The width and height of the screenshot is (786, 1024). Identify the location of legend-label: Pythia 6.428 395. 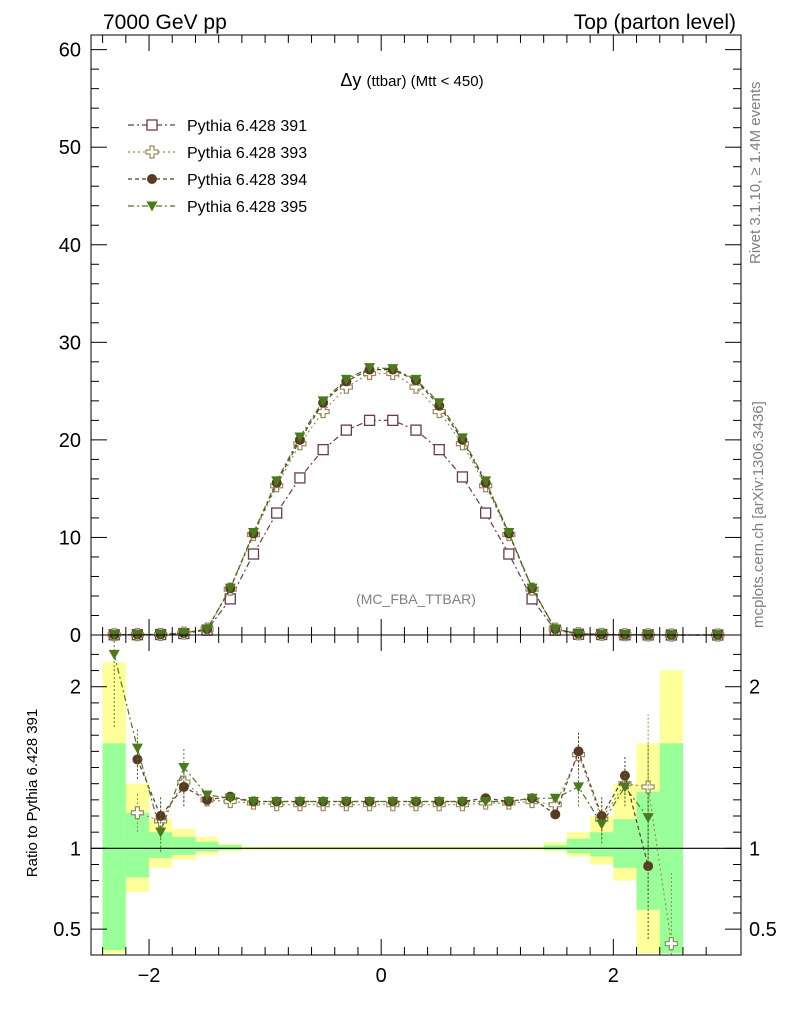
(247, 207).